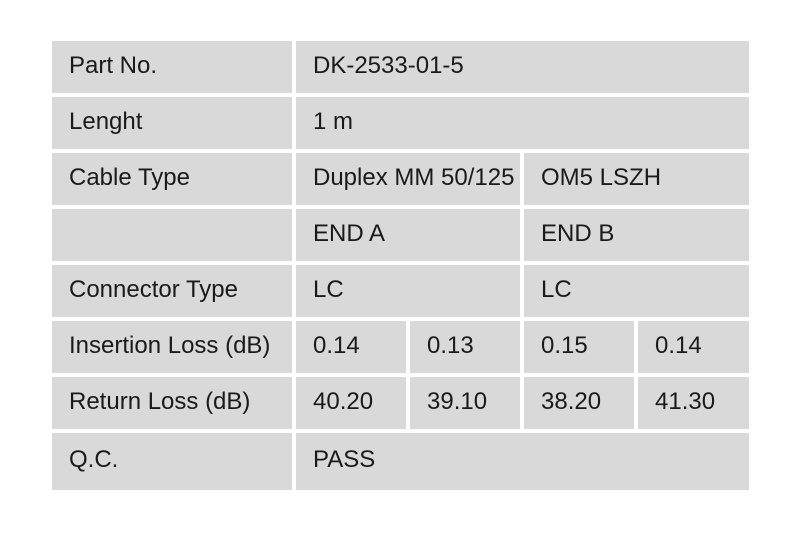 This screenshot has height=533, width=800. I want to click on row-label-cell: Lenght, so click(172, 123).